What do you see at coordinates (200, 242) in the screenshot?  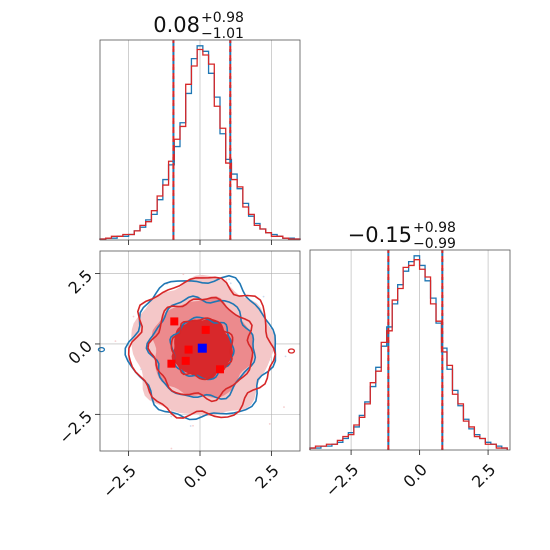 I see `histogram-x-ticks` at bounding box center [200, 242].